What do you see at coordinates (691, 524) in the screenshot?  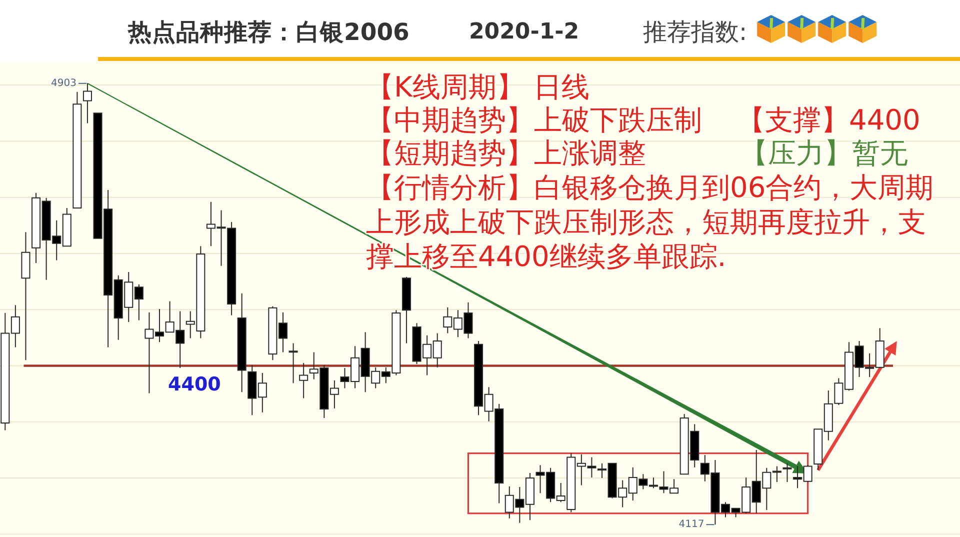 I see `annotation: 4117` at bounding box center [691, 524].